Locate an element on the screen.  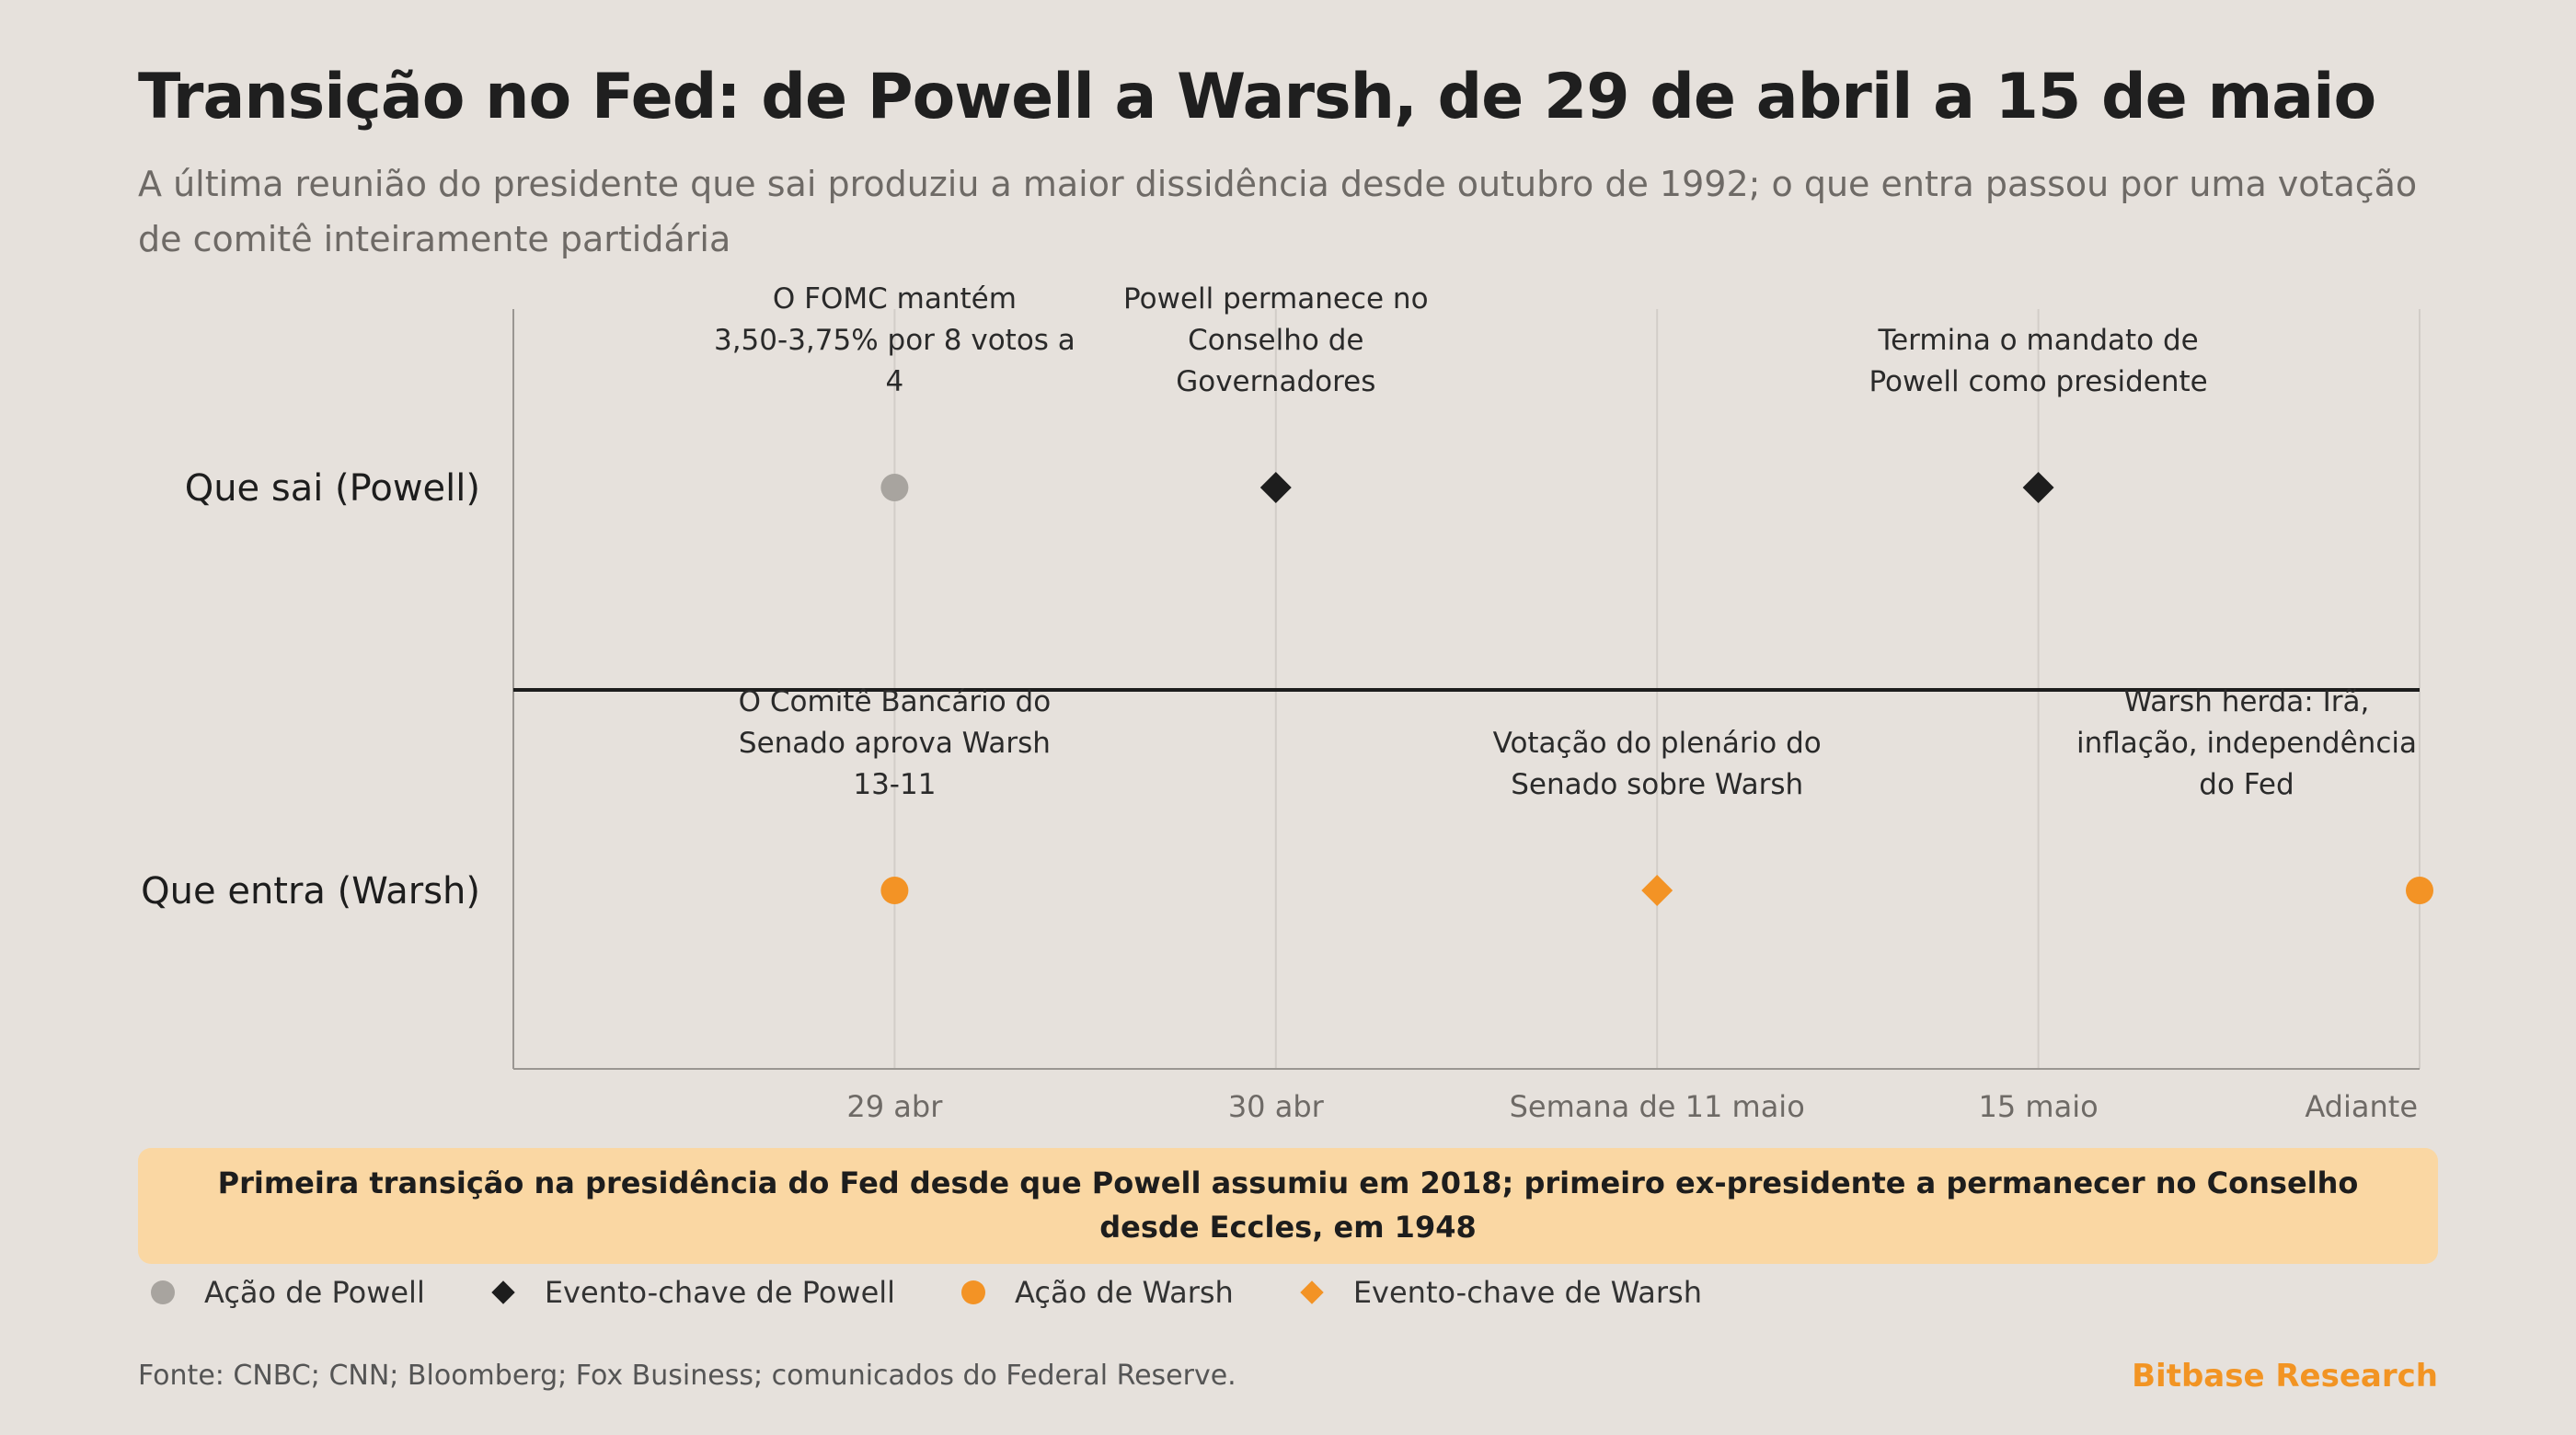
point-annotation: Powell como presidente is located at coordinates (2038, 381).